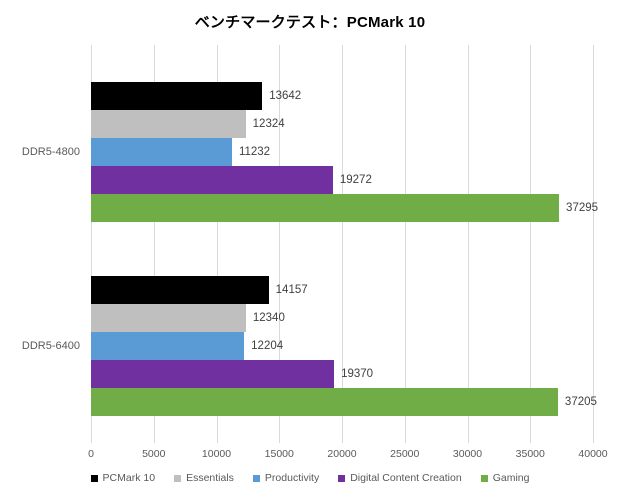 The width and height of the screenshot is (620, 500). I want to click on bar-ddr5-4800-essentials, so click(168, 124).